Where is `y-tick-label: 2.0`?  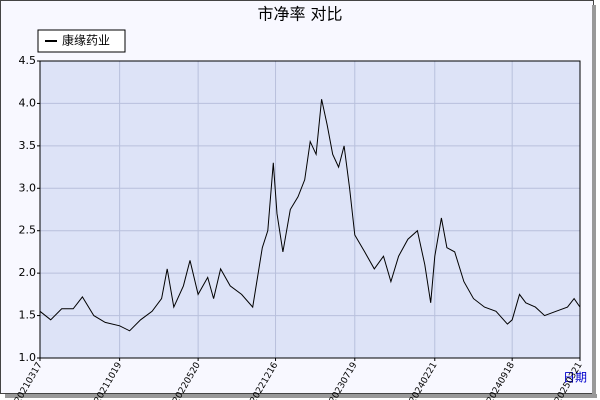
y-tick-label: 2.0 is located at coordinates (28, 272).